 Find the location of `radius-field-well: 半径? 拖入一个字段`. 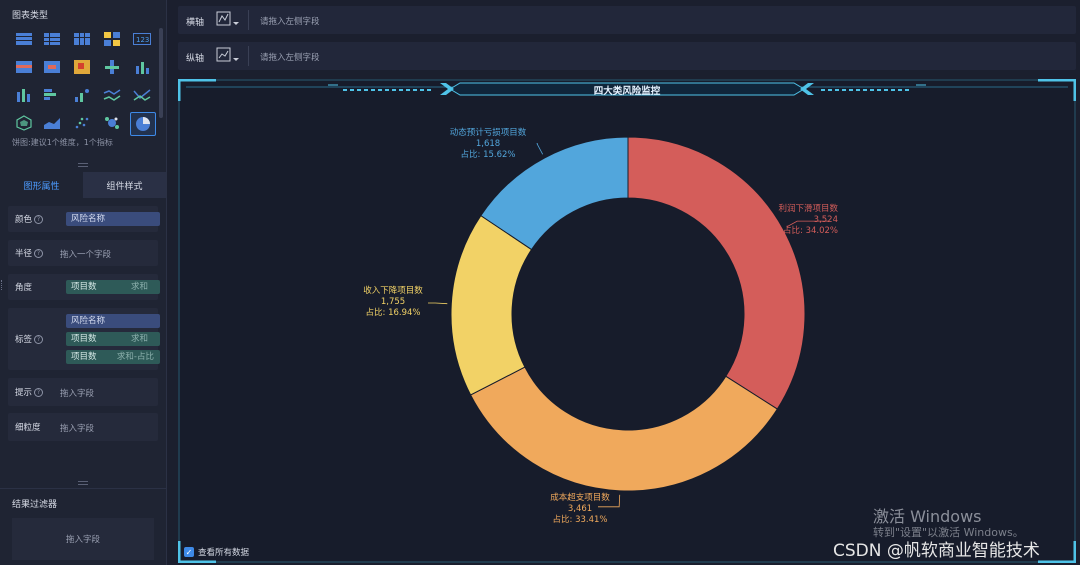

radius-field-well: 半径? 拖入一个字段 is located at coordinates (83, 253).